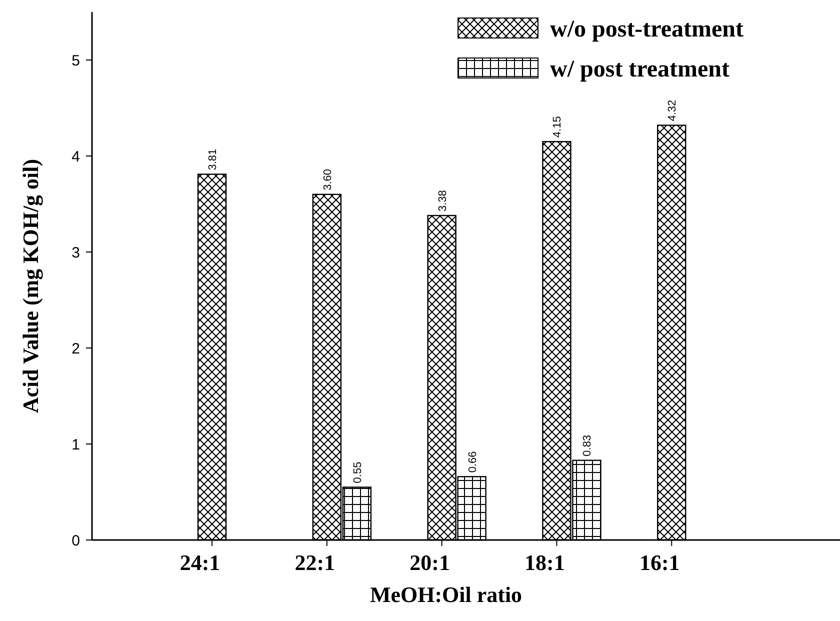 This screenshot has height=621, width=840. What do you see at coordinates (76, 445) in the screenshot?
I see `y-tick-label: 1` at bounding box center [76, 445].